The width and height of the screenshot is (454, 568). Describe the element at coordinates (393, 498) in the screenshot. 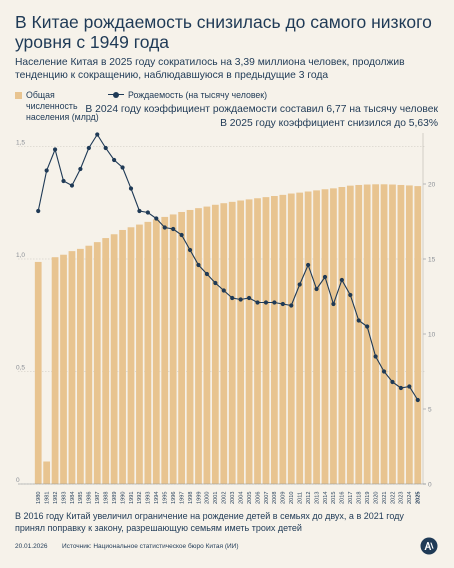

I see `x-tick-label: 2022` at that location.